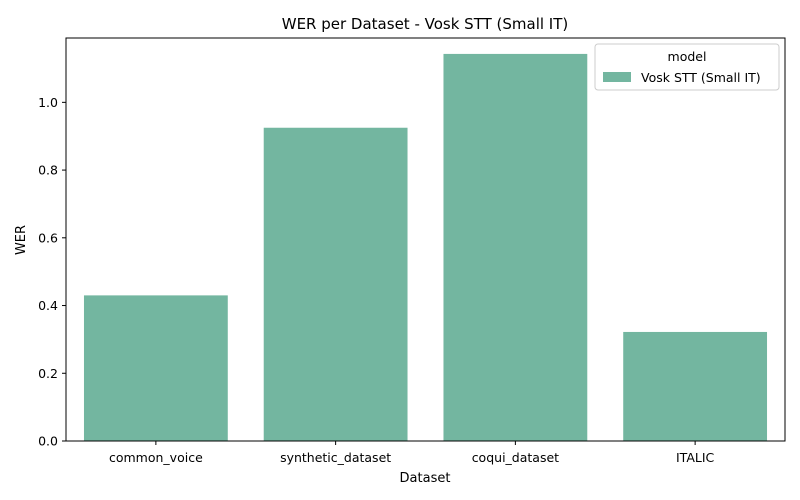 The image size is (800, 500). Describe the element at coordinates (335, 457) in the screenshot. I see `x-tick-label: synthetic_dataset` at that location.